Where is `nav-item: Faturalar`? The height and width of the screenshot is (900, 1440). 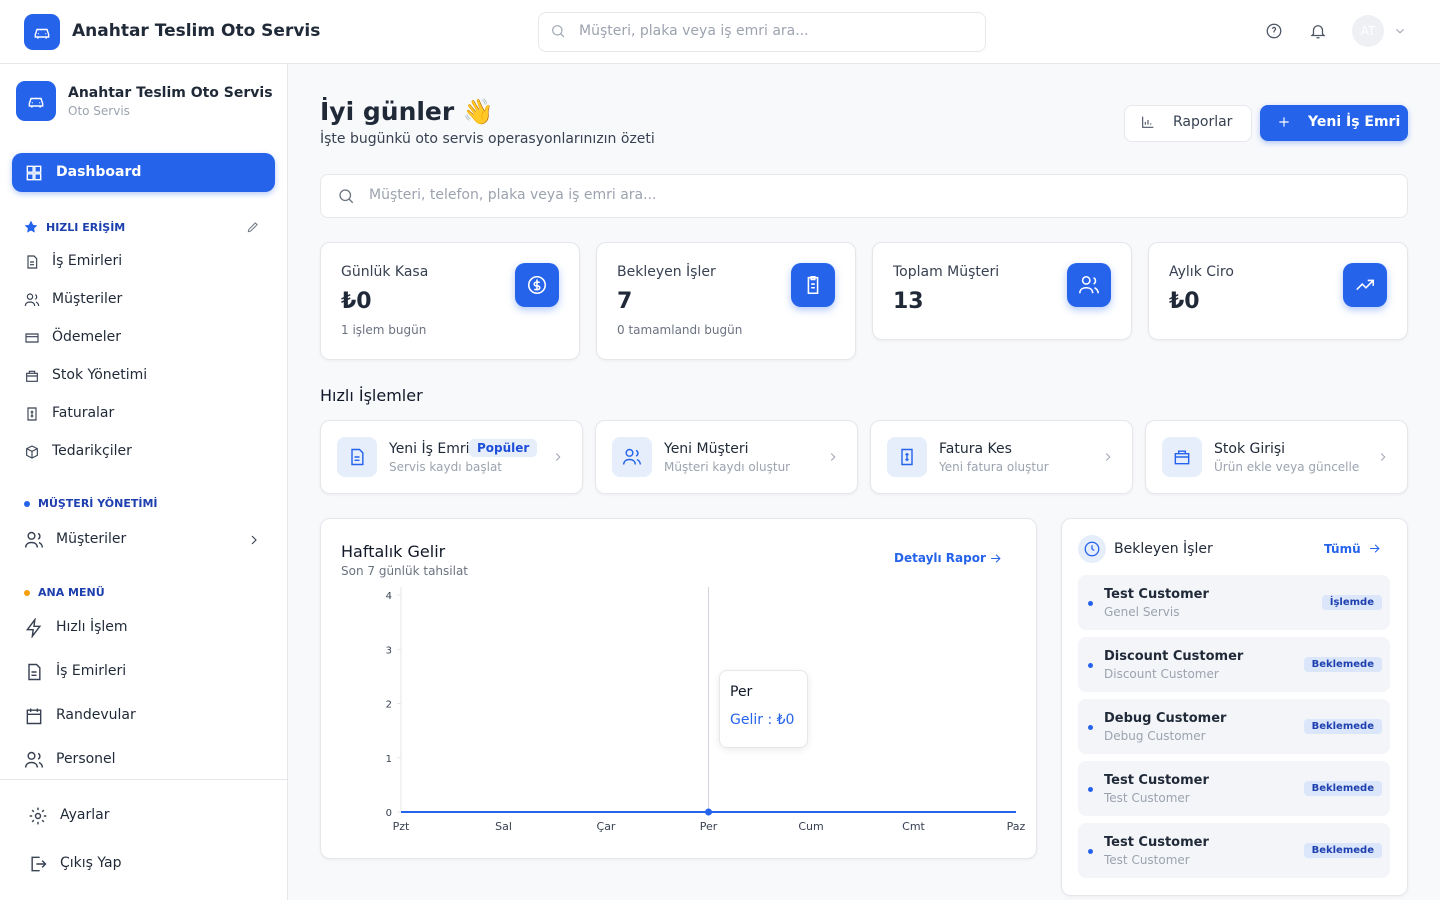 nav-item: Faturalar is located at coordinates (83, 413).